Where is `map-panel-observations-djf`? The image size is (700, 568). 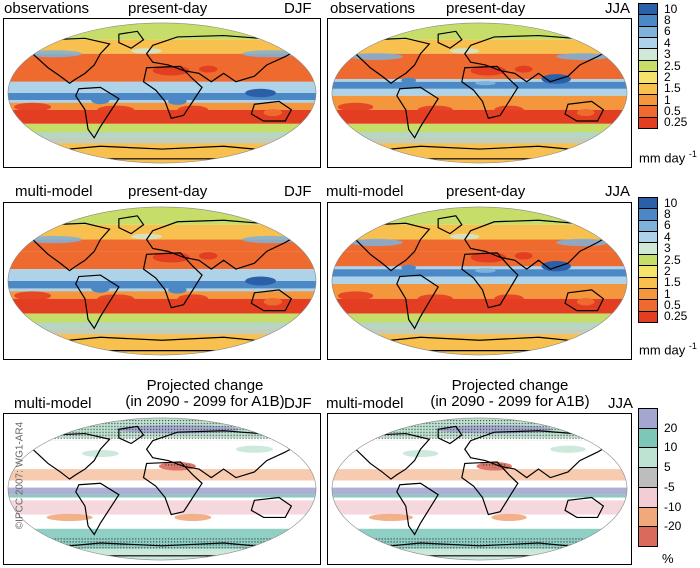
map-panel-observations-djf is located at coordinates (162, 93).